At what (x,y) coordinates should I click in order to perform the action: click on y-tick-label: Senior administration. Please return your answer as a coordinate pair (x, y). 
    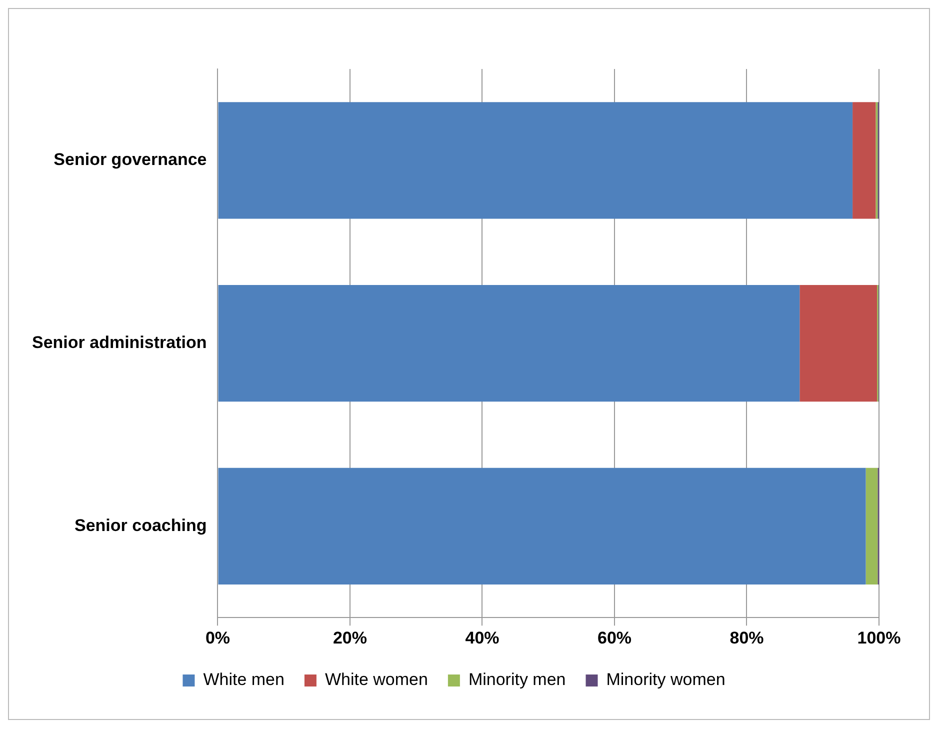
    Looking at the image, I should click on (119, 342).